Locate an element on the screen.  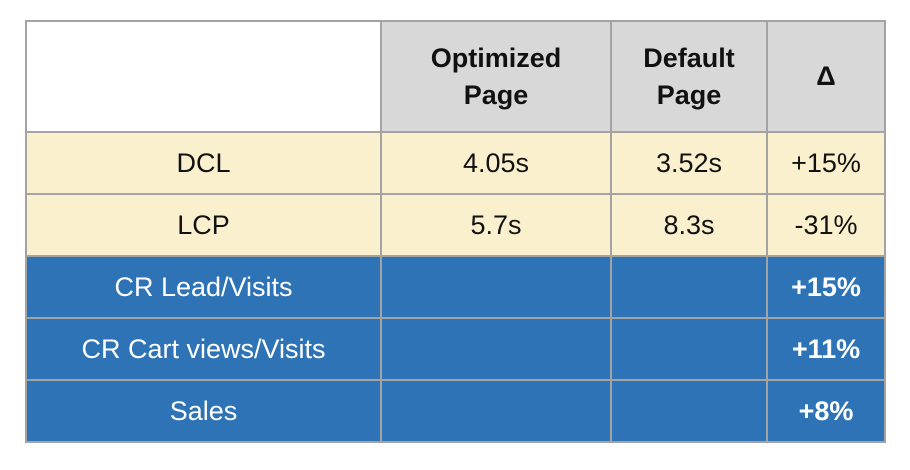
table-row-cr-cart-views-visits: CR Cart views/Visits +11% is located at coordinates (455, 349).